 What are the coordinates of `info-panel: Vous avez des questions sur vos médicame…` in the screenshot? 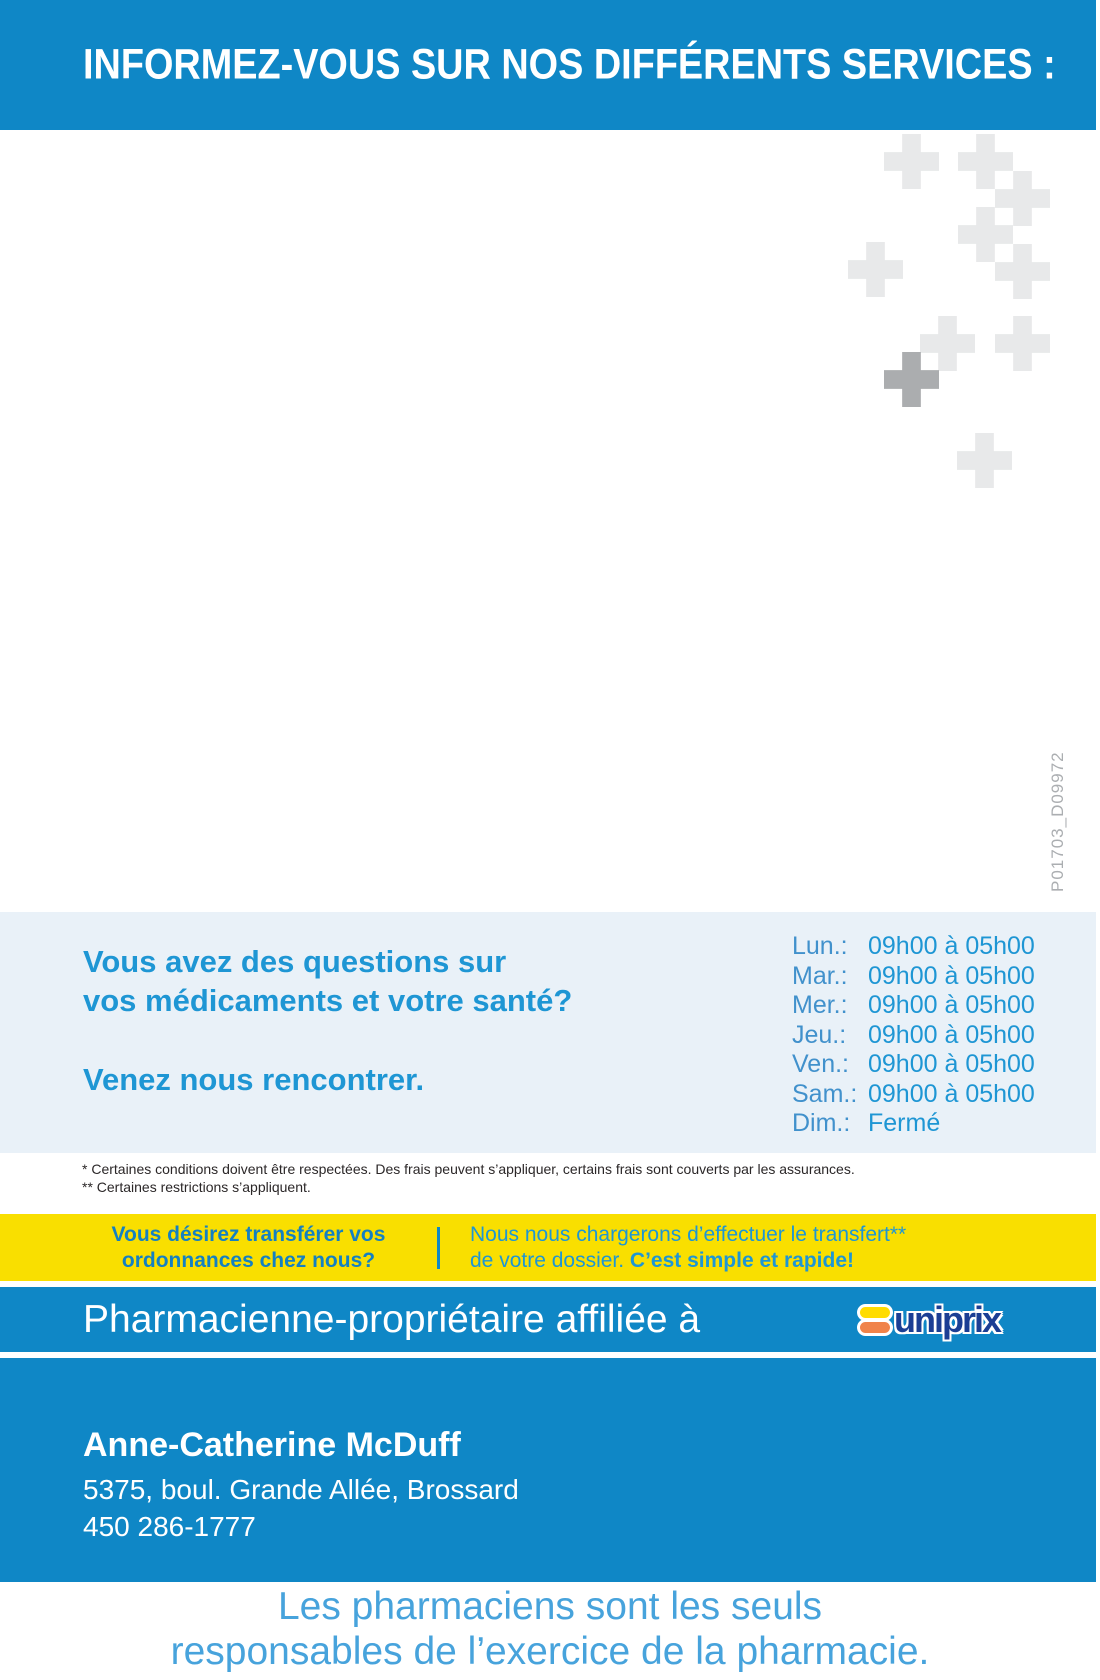 It's located at (548, 1032).